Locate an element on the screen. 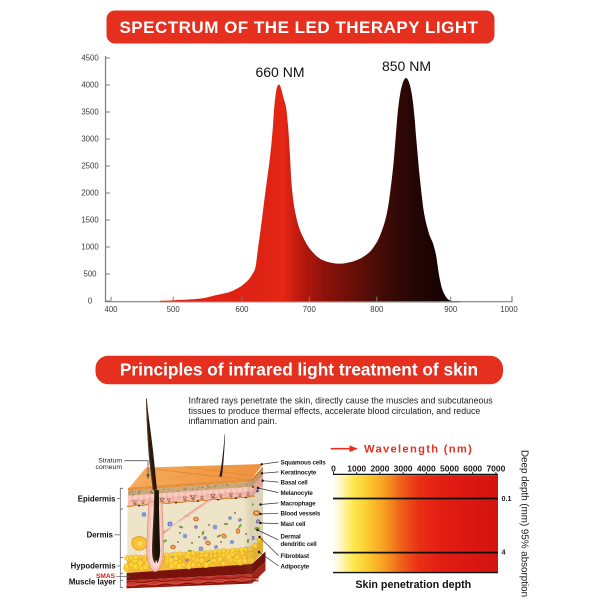 The width and height of the screenshot is (600, 600). svg-text:SPECTRUM OF THE LED THERAPY LI: SPECTRUM OF THE LED THERAPY LIGHT is located at coordinates (298, 27).